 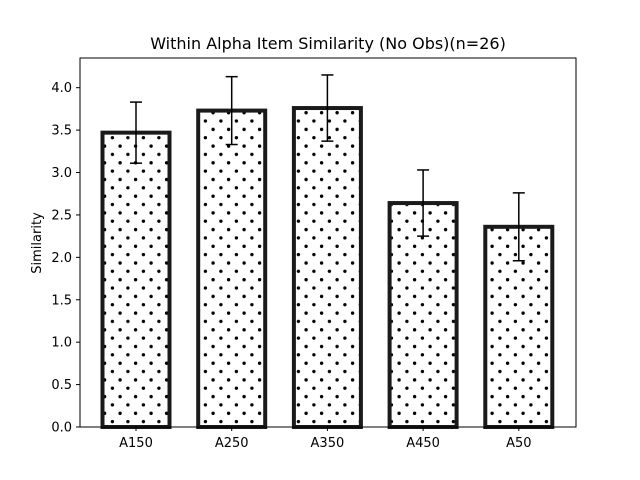 What do you see at coordinates (232, 443) in the screenshot?
I see `x-tick-label: A250` at bounding box center [232, 443].